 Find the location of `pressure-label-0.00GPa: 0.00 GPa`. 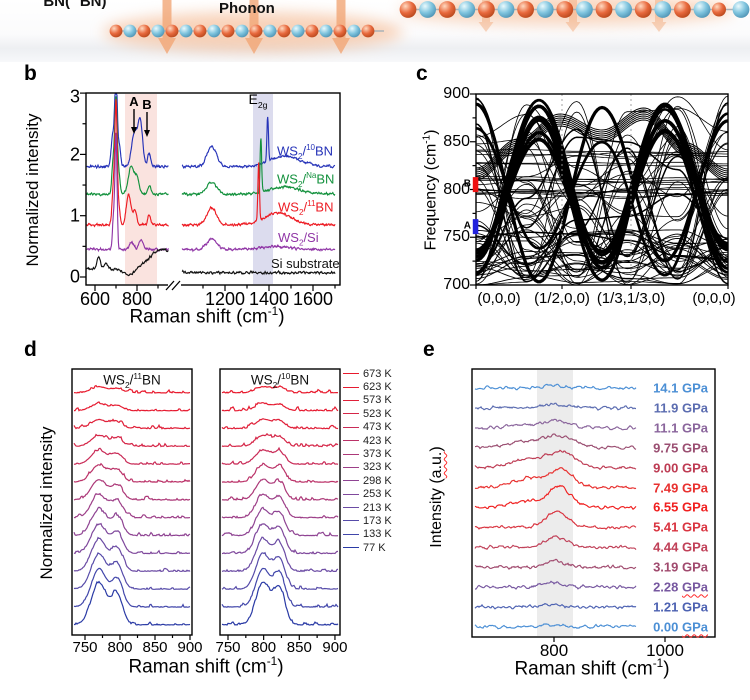

pressure-label-0.00GPa: 0.00 GPa is located at coordinates (680, 627).